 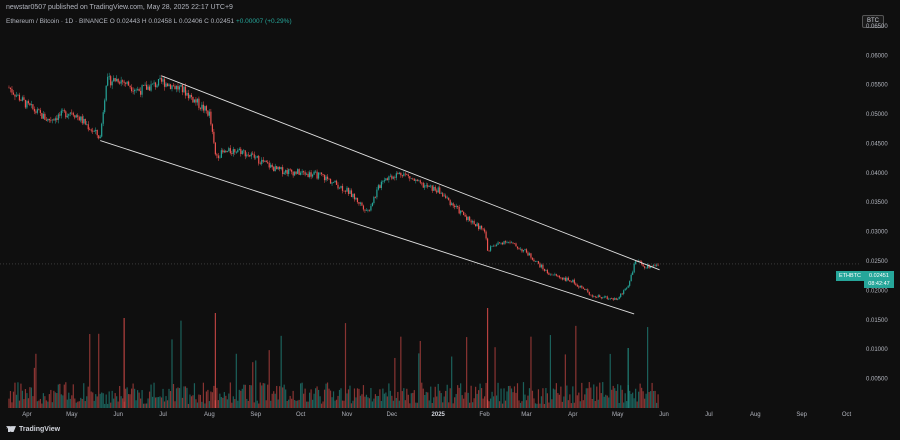 I want to click on x-tick-label: Oct, so click(x=301, y=415).